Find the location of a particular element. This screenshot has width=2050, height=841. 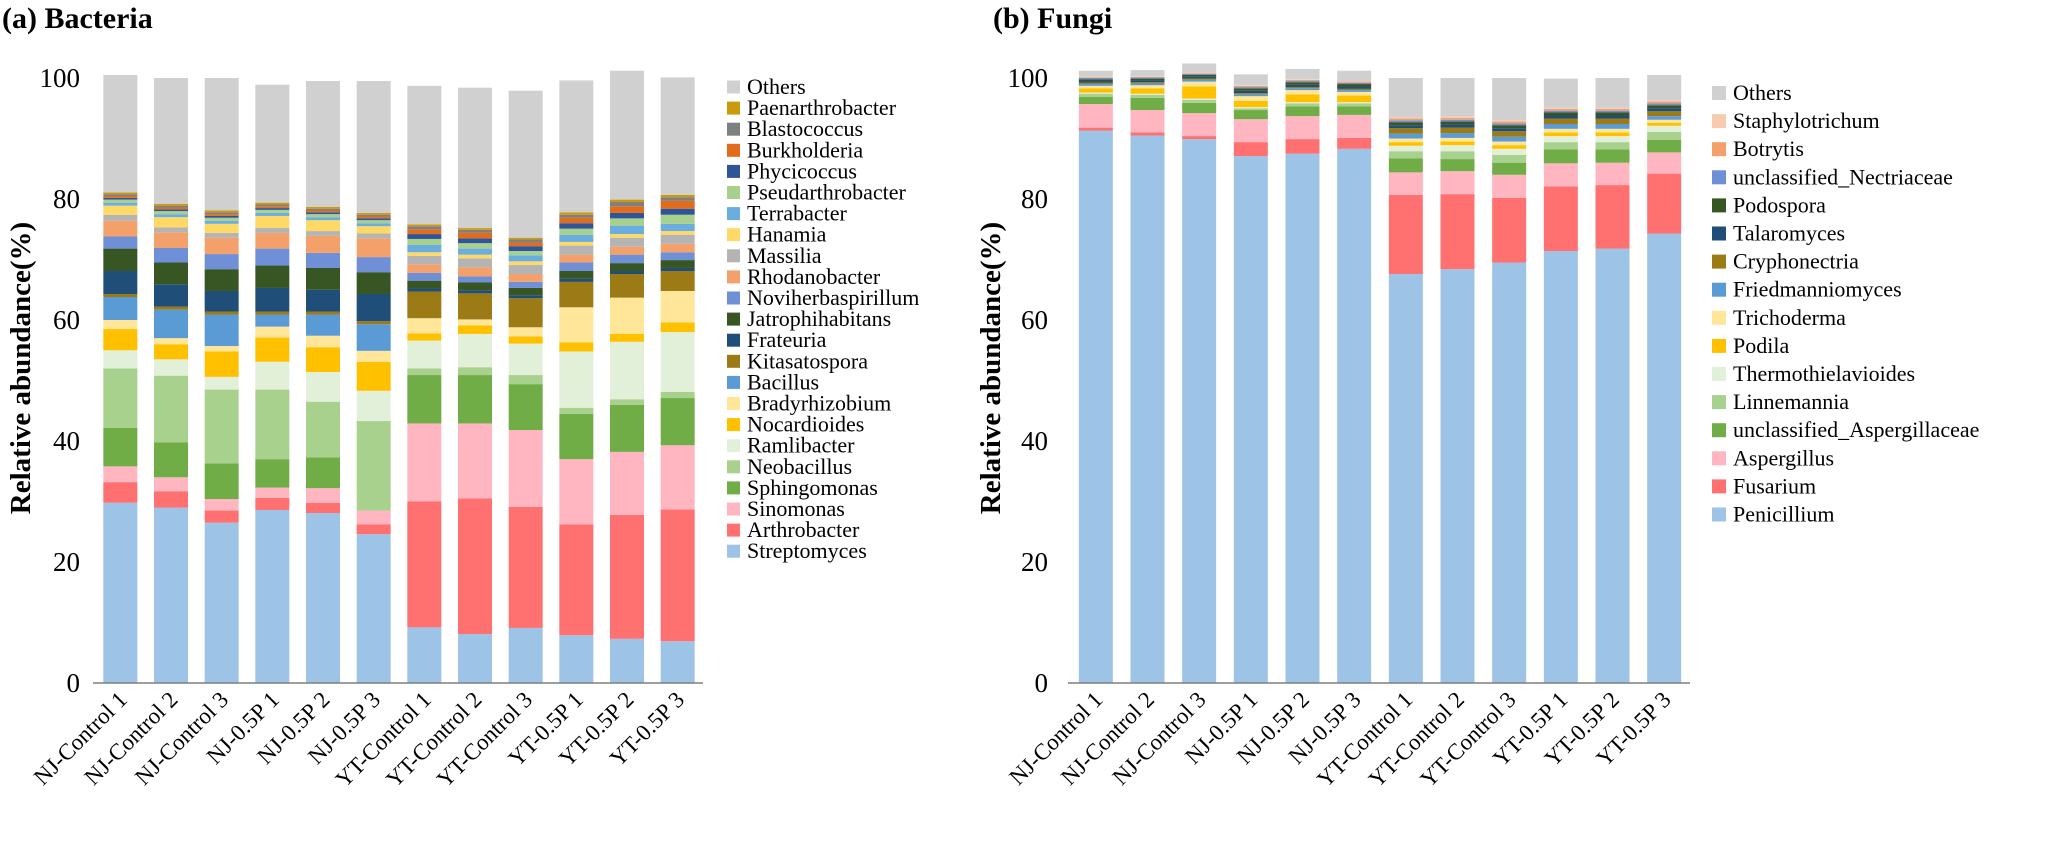

fungi-legend-label: unclassified_Nectriaceae is located at coordinates (1843, 176).